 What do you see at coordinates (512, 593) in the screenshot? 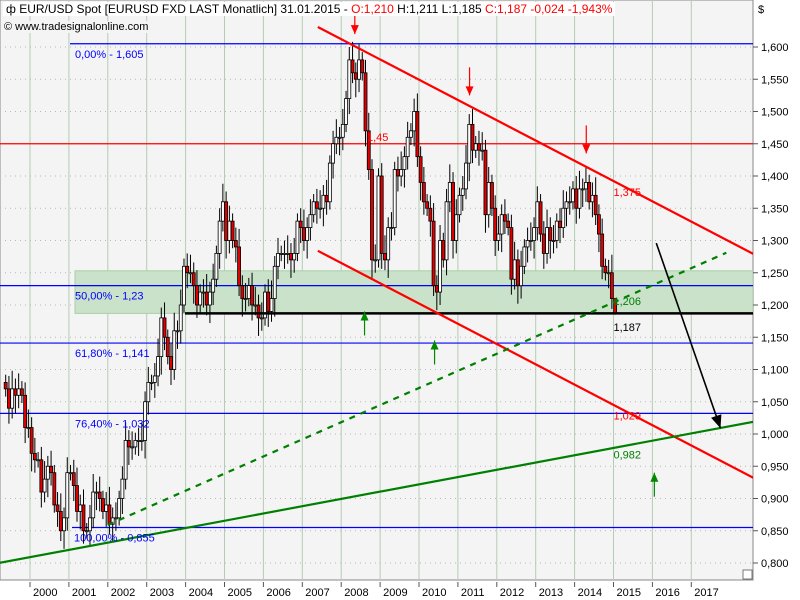
I see `x-tick-label: 2012` at bounding box center [512, 593].